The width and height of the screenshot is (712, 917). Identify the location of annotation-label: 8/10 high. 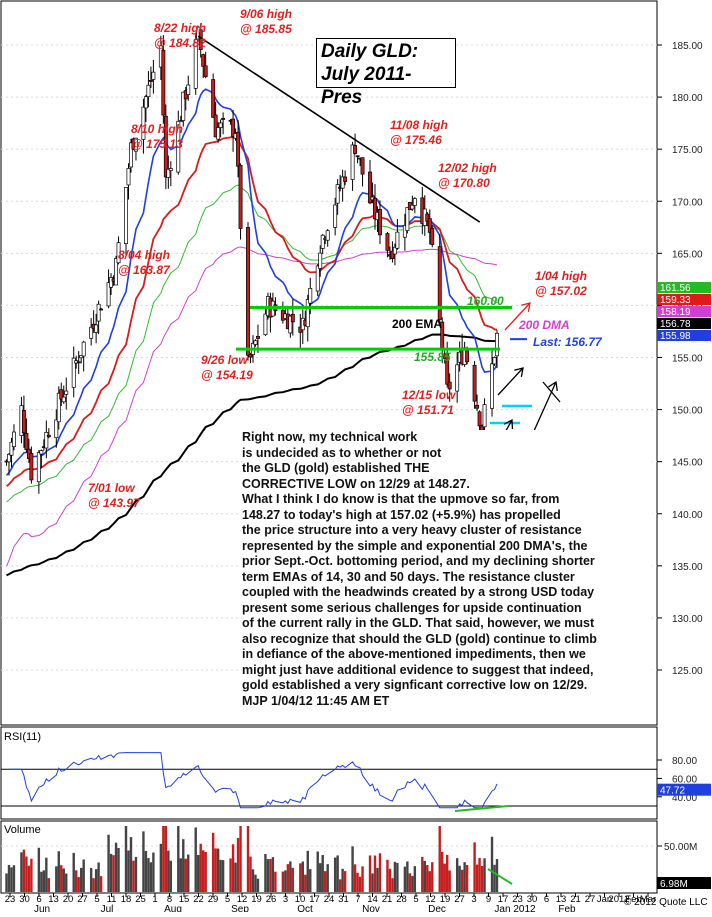
(157, 129).